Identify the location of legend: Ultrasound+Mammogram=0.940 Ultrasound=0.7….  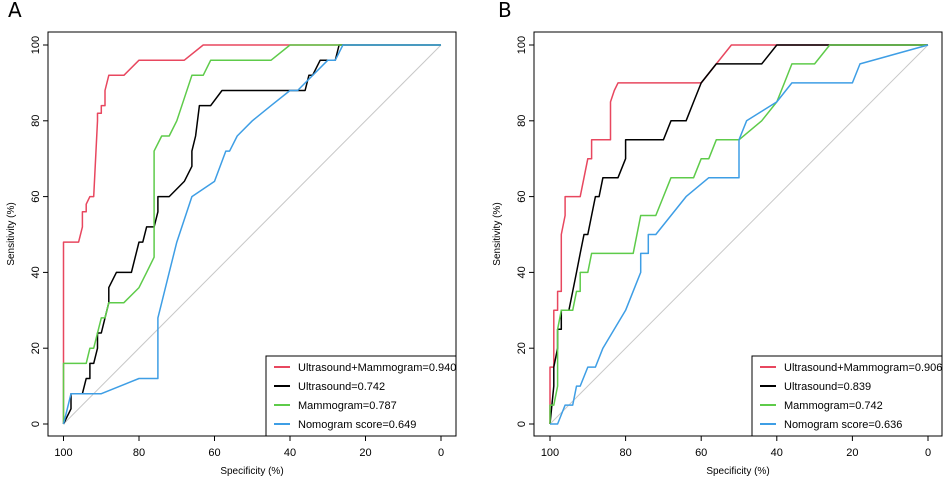
(361, 396).